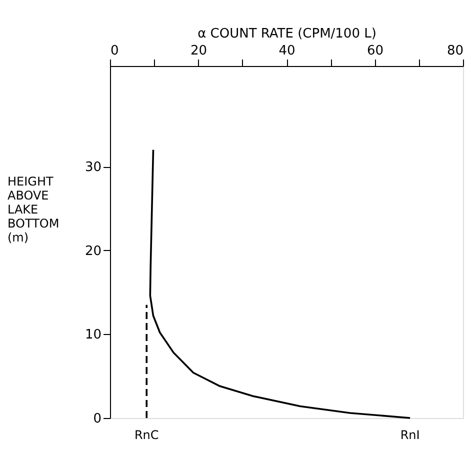 Image resolution: width=471 pixels, height=451 pixels. Describe the element at coordinates (455, 51) in the screenshot. I see `x-tick-label: 80` at that location.